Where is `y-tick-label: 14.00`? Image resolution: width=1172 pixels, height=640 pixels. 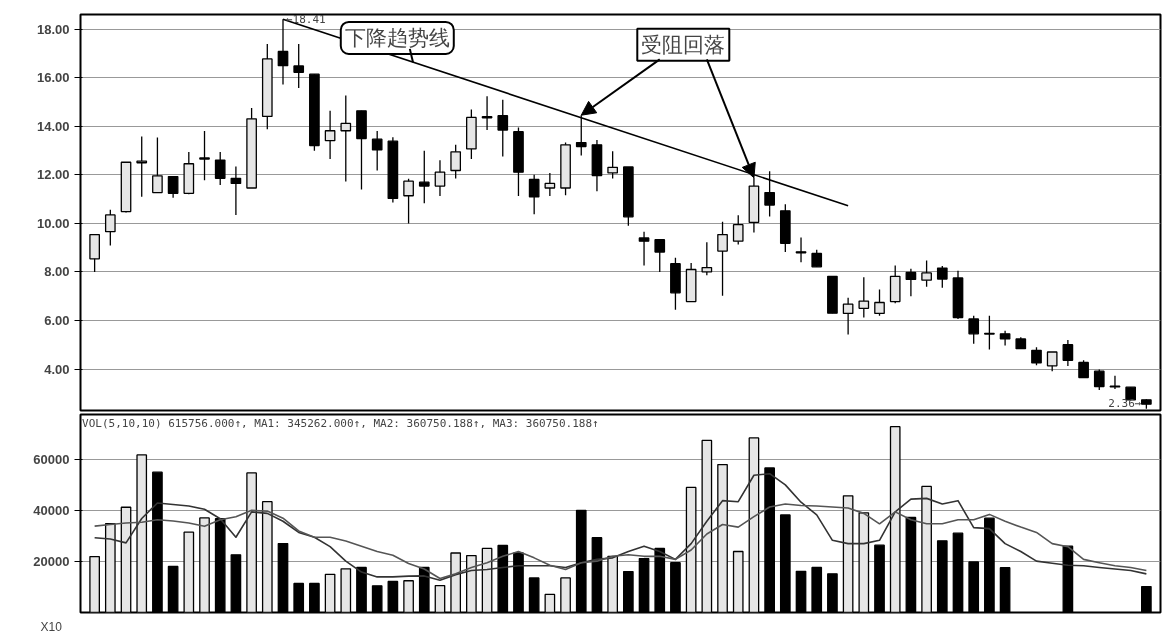
y-tick-label: 14.00 is located at coordinates (53, 126).